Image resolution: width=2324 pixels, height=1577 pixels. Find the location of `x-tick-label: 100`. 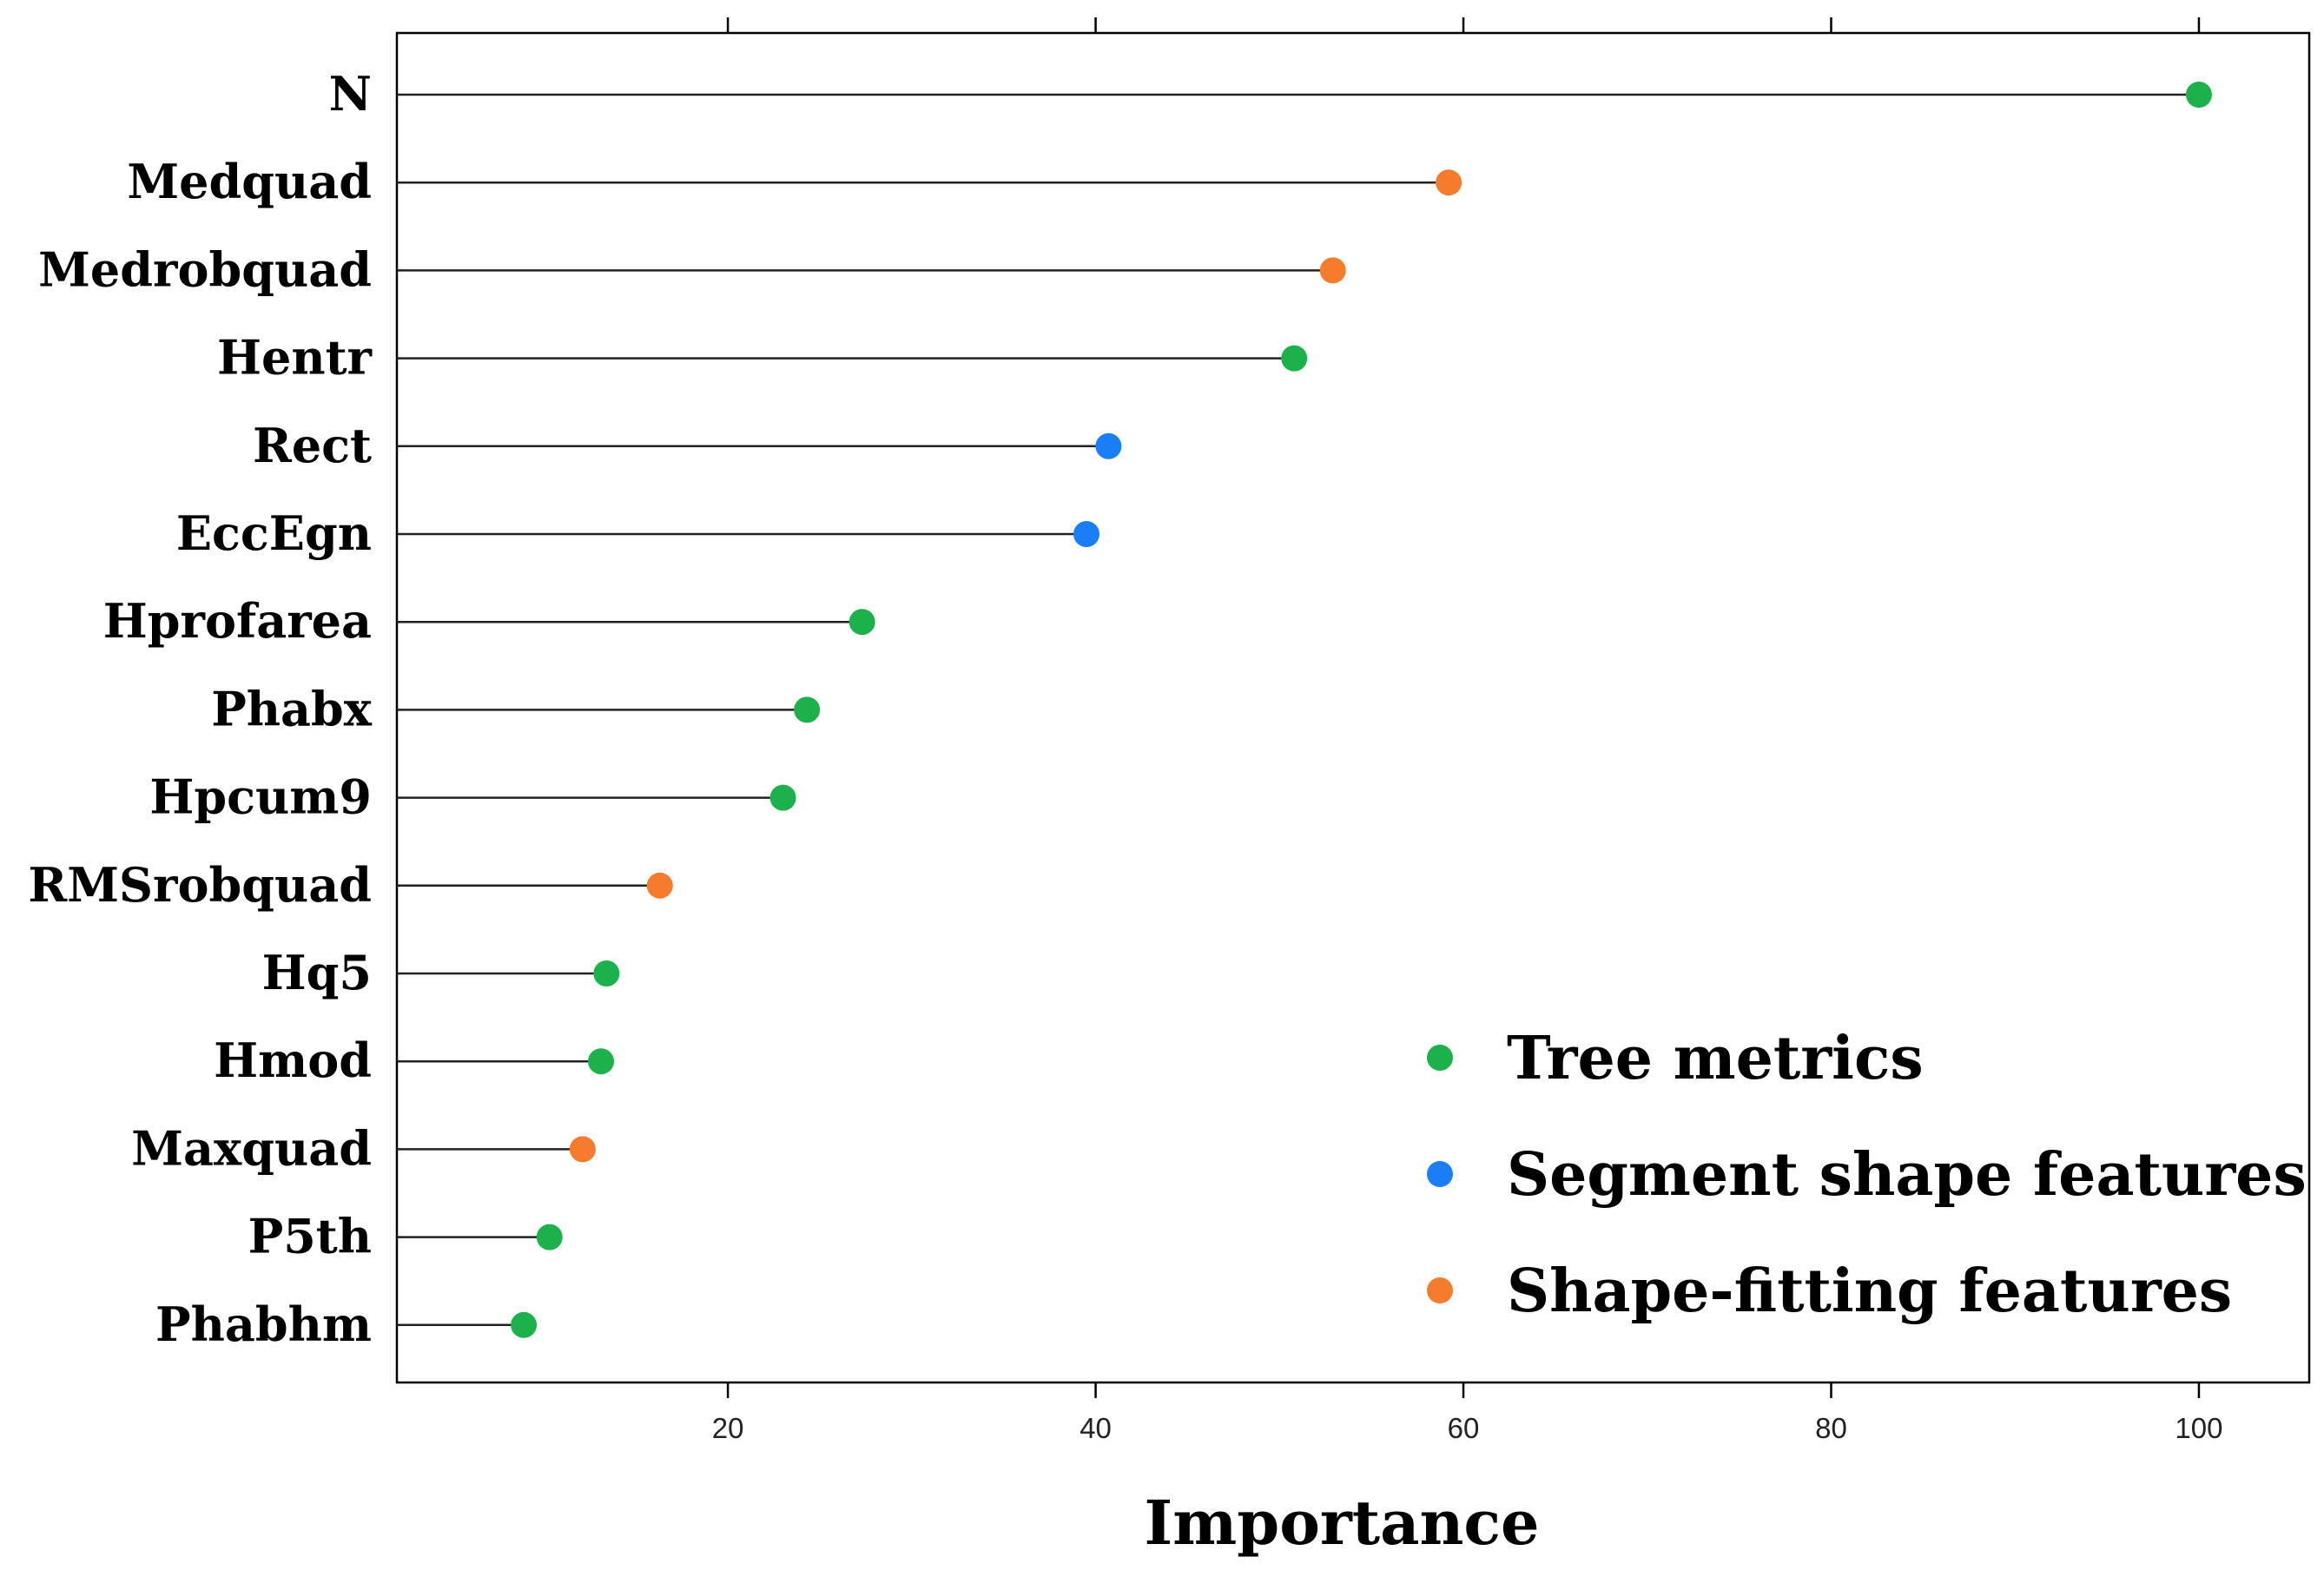

x-tick-label: 100 is located at coordinates (2198, 1428).